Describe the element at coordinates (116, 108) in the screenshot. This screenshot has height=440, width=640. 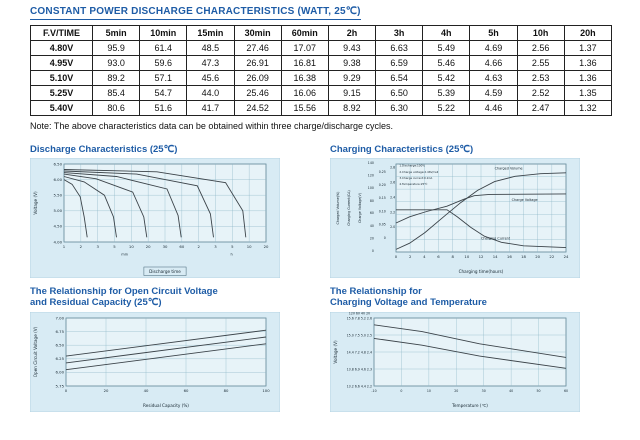
I see `table-cell: 80.6` at that location.